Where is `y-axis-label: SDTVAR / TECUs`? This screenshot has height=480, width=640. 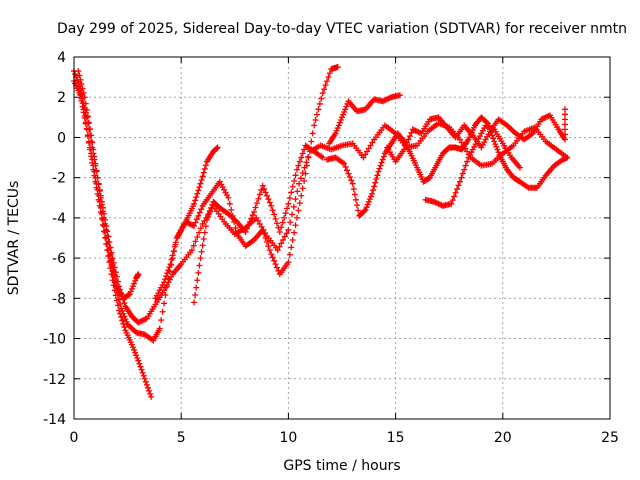
y-axis-label: SDTVAR / TECUs is located at coordinates (14, 238).